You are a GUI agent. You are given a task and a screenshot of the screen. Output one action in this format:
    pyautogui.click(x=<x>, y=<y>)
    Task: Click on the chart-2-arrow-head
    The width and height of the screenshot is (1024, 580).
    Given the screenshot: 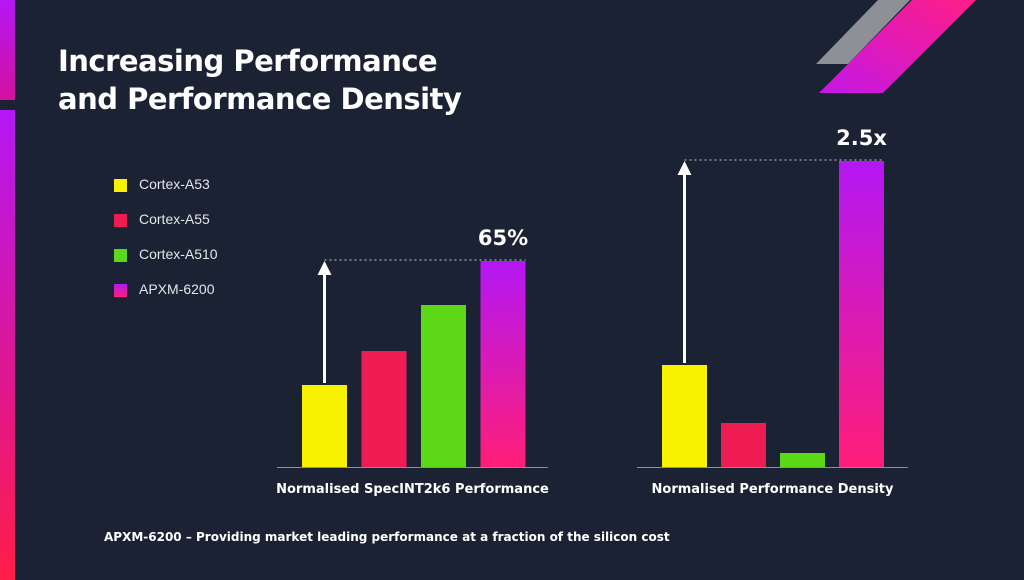 What is the action you would take?
    pyautogui.click(x=684, y=168)
    